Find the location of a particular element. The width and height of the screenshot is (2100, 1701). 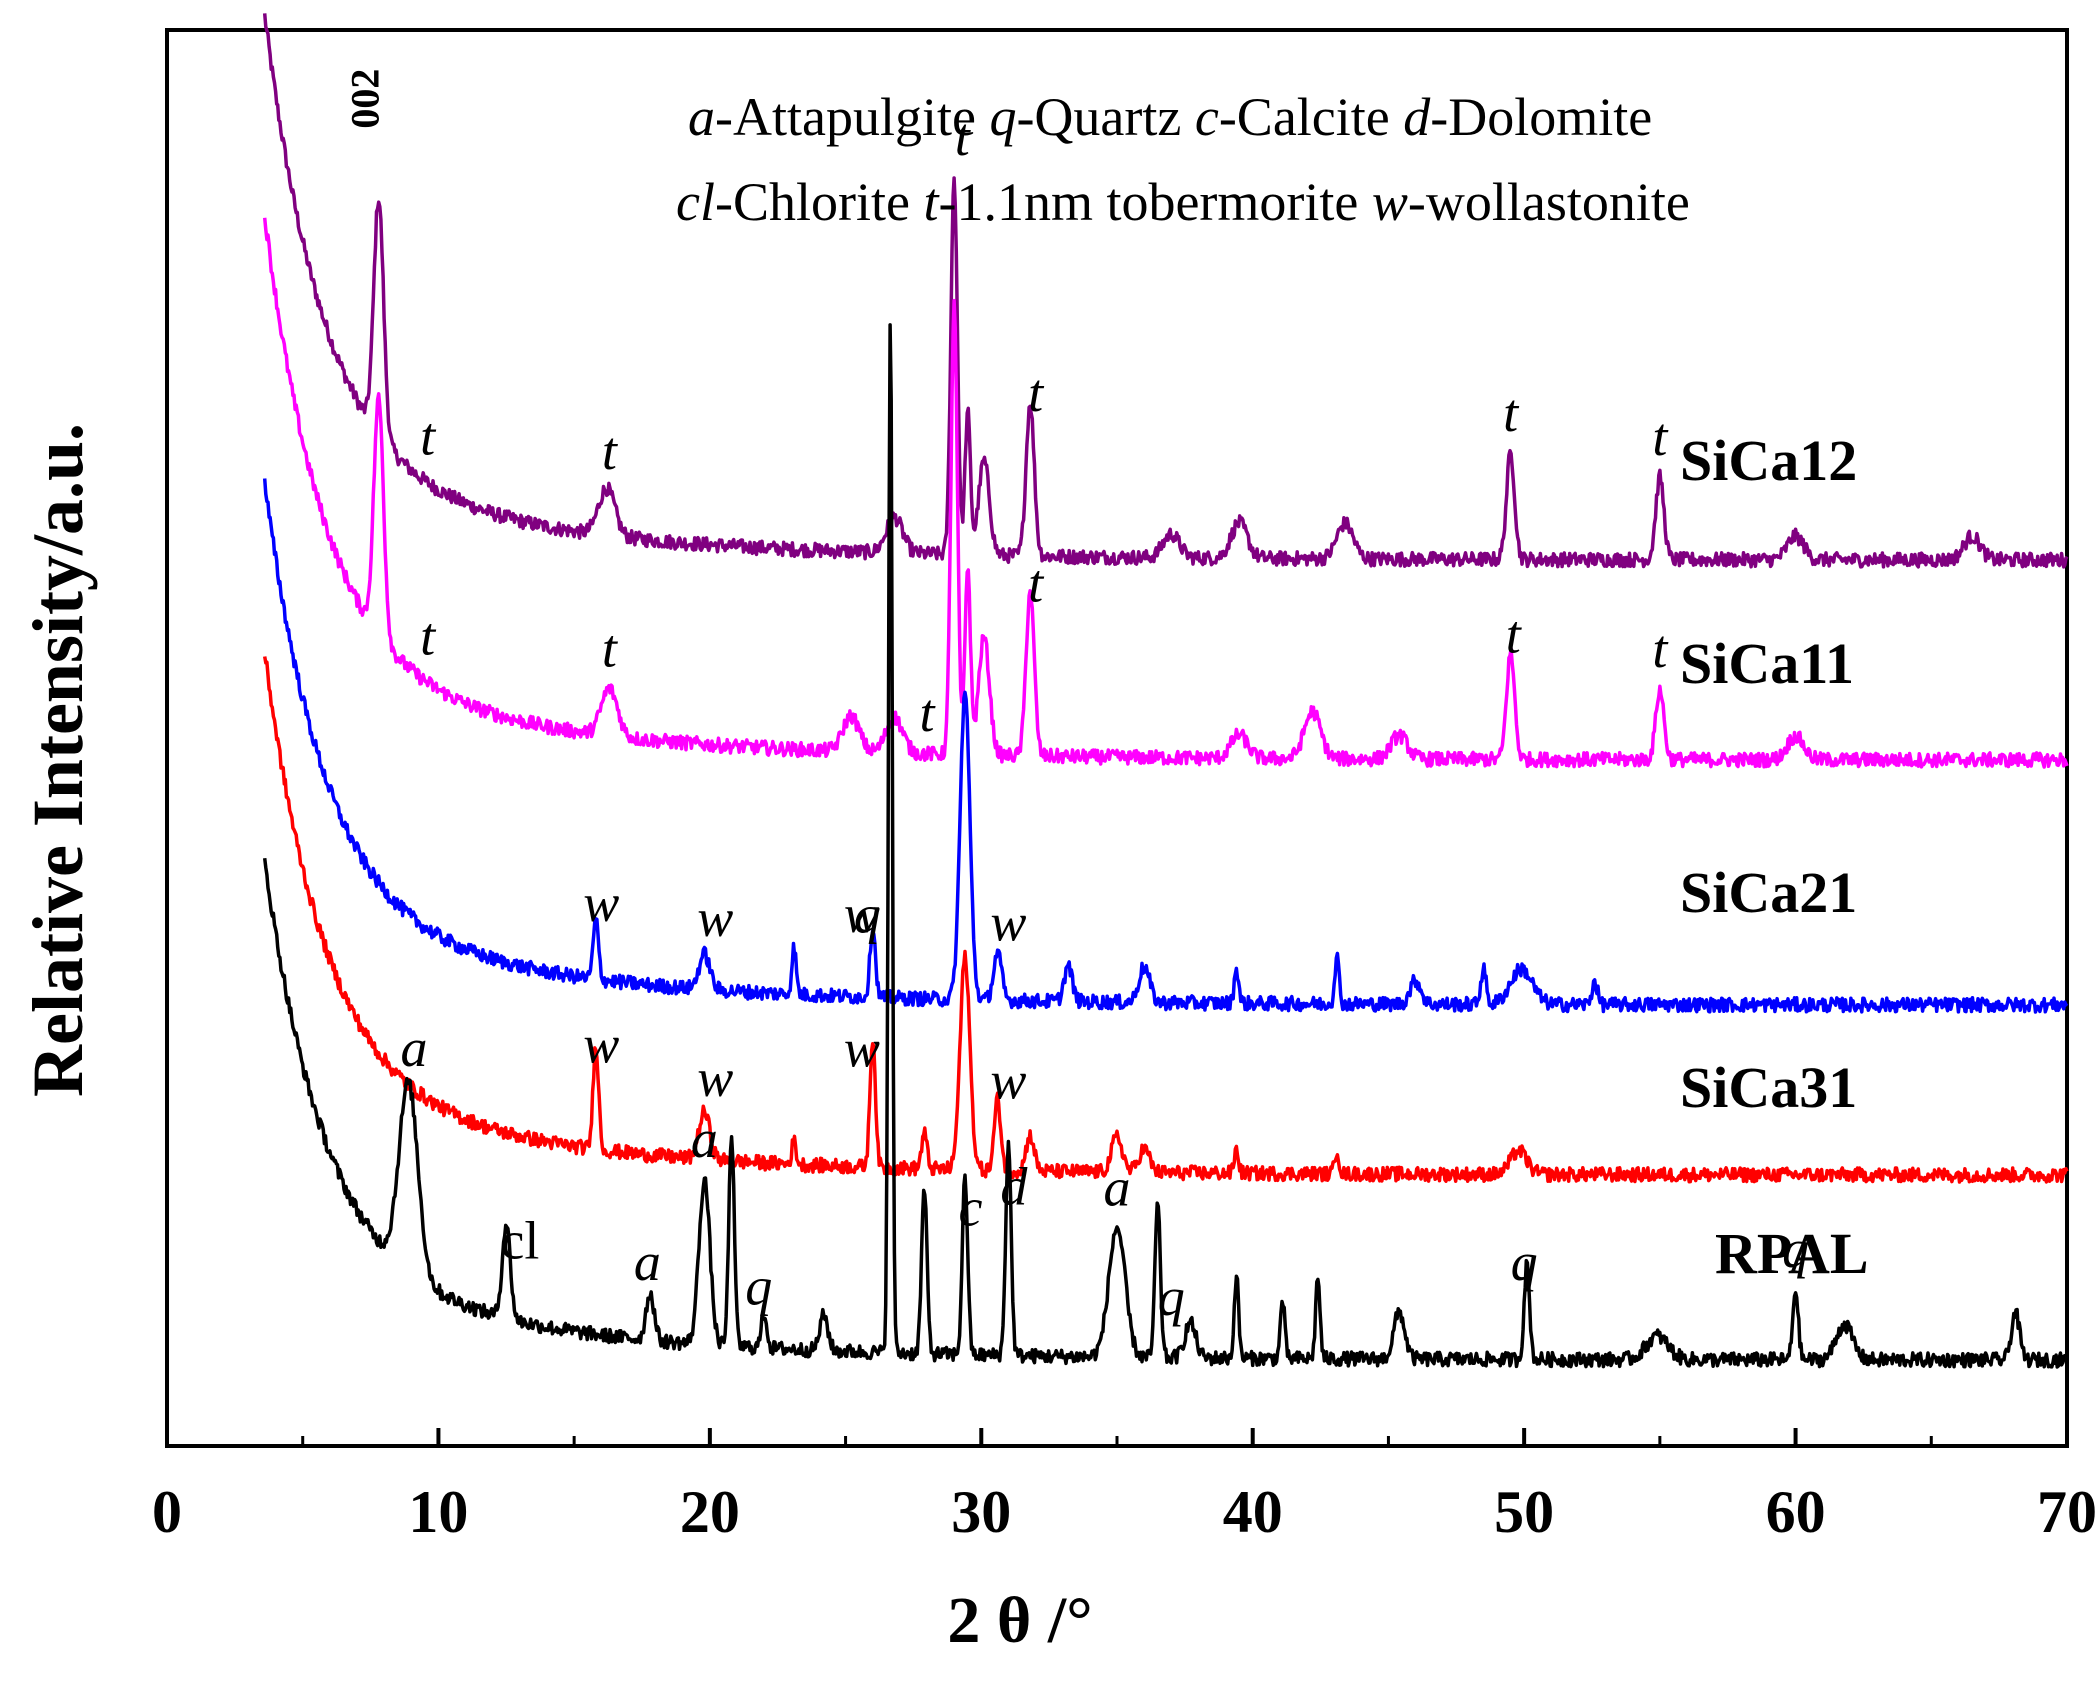

x-tick-label: 40 is located at coordinates (1253, 1512).